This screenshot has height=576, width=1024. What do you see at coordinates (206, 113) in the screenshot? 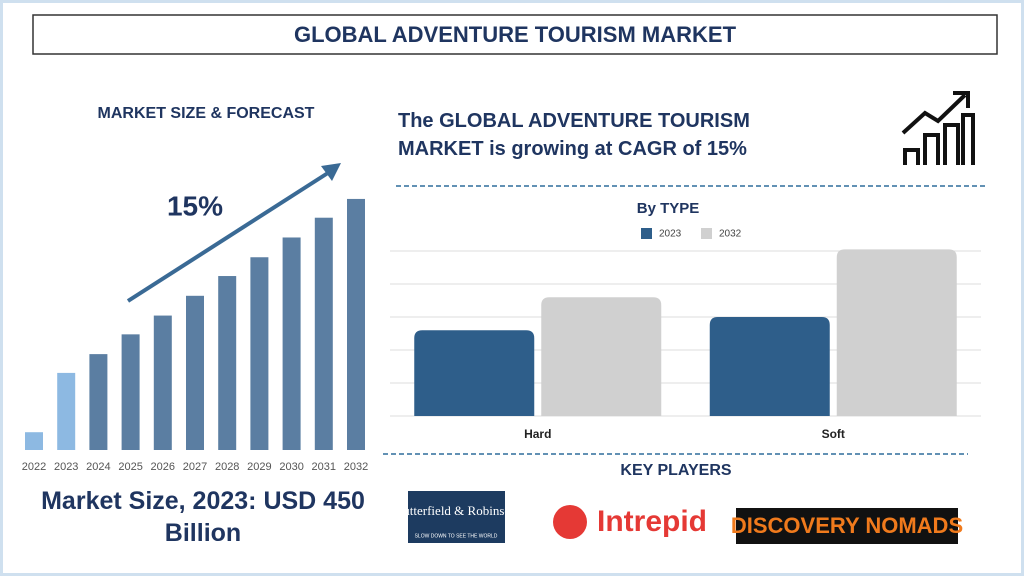
I see `chart-title: MARKET SIZE & FORECAST` at bounding box center [206, 113].